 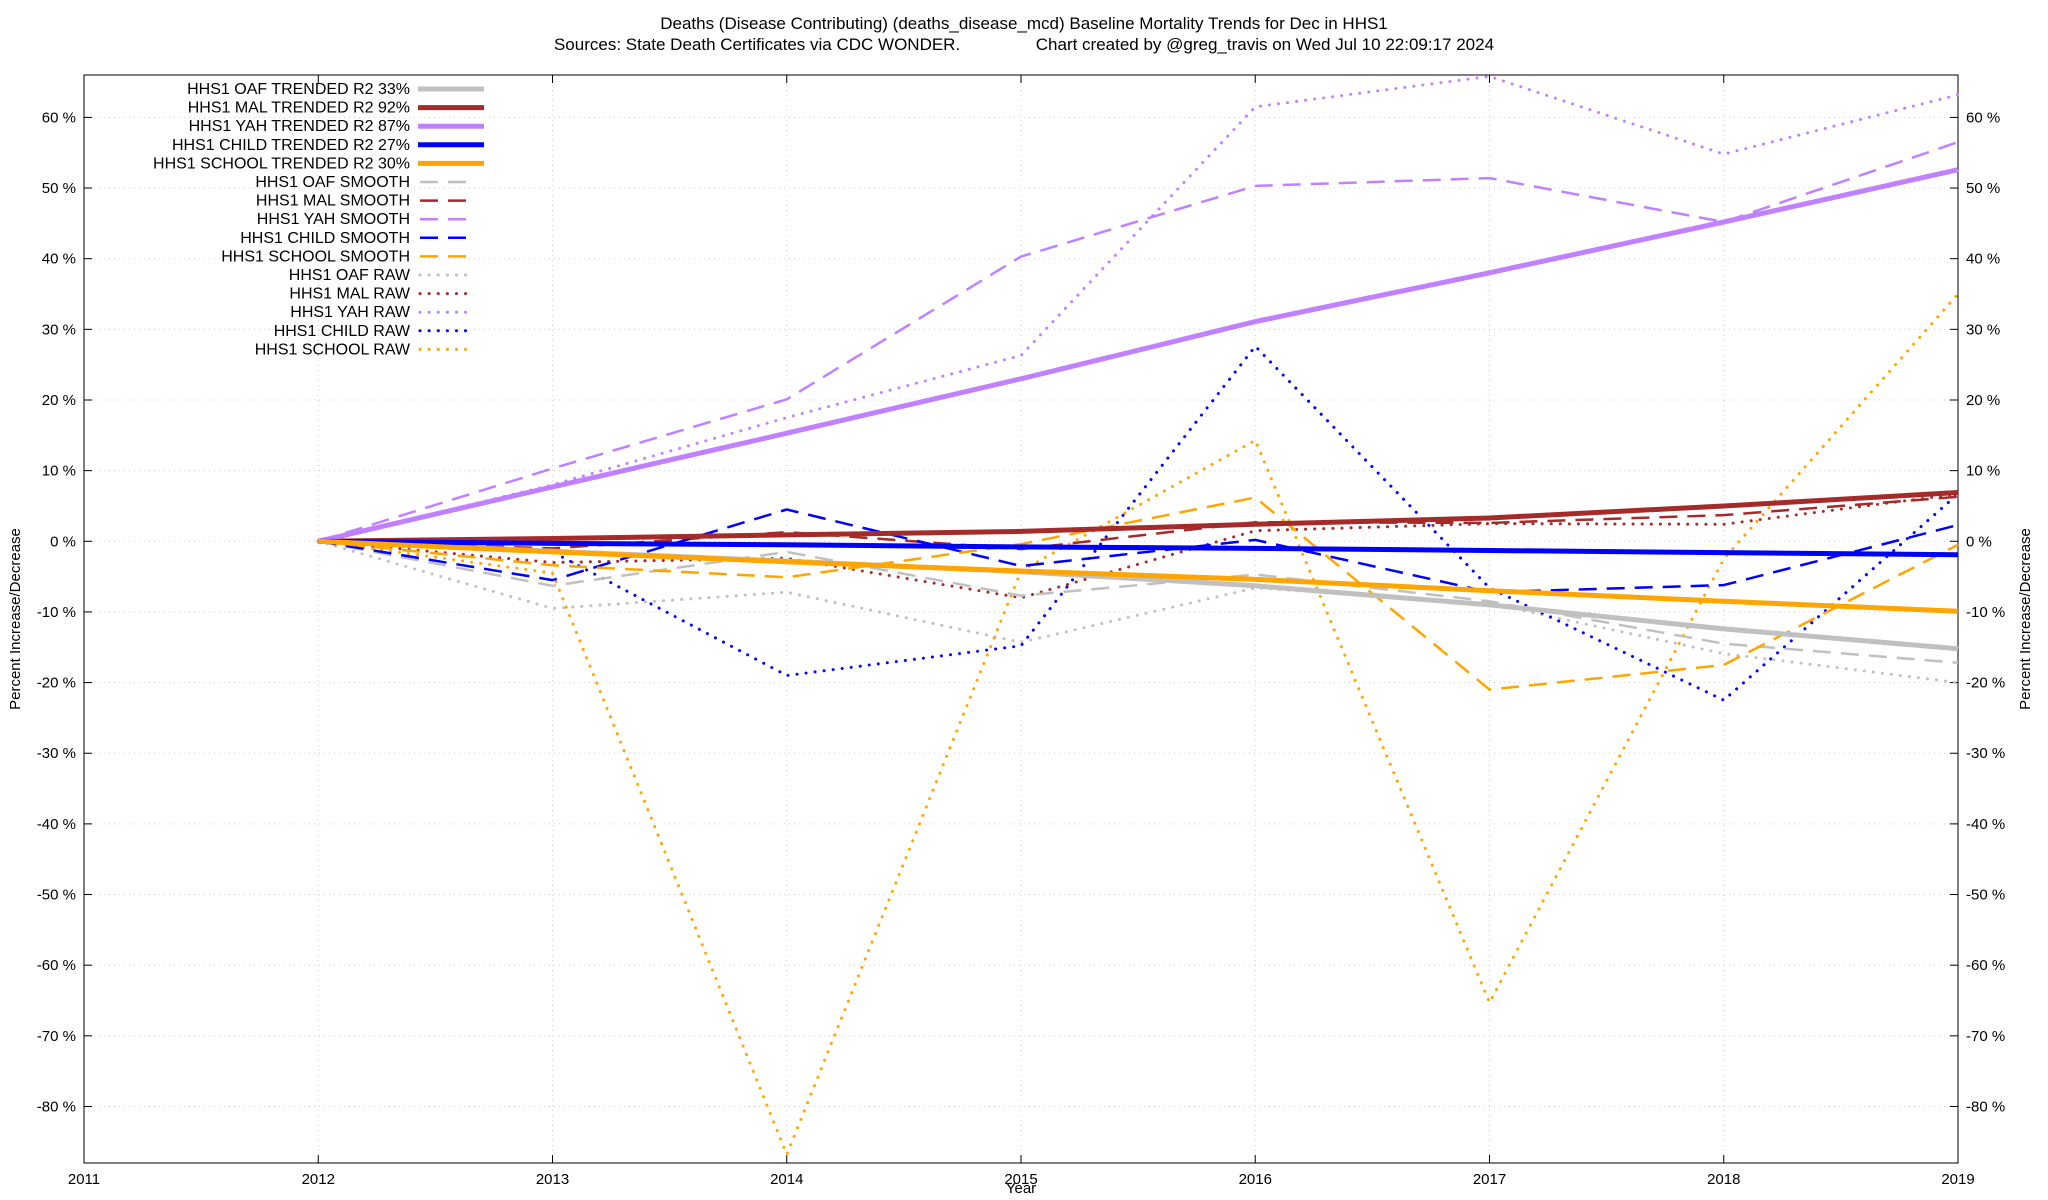 What do you see at coordinates (298, 89) in the screenshot?
I see `legend-label: HHS1 OAF TRENDED R2 33%` at bounding box center [298, 89].